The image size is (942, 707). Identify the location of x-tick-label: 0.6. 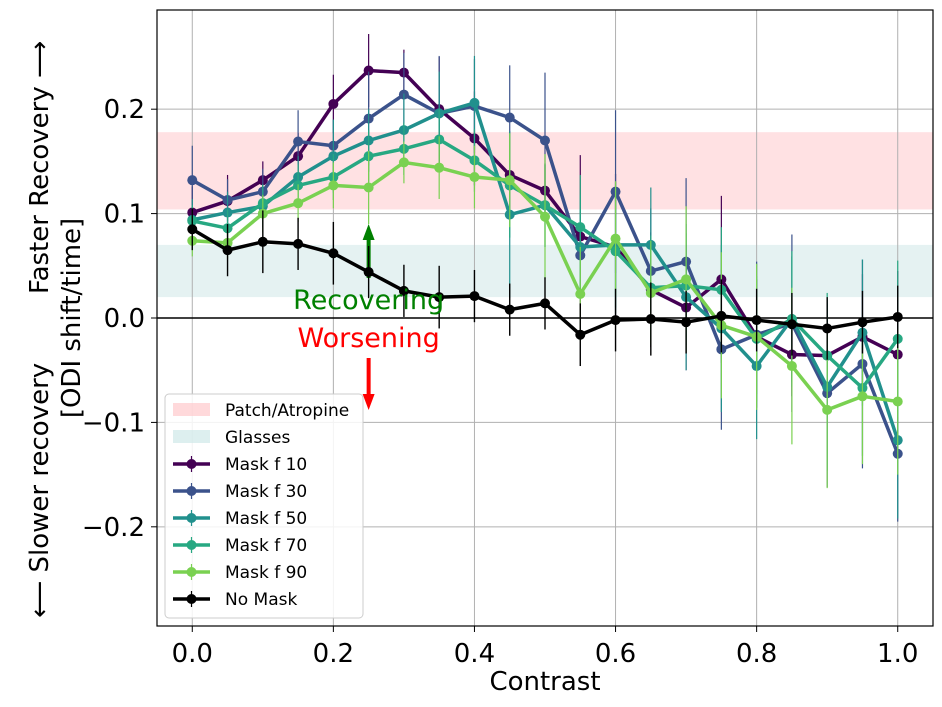
(615, 654).